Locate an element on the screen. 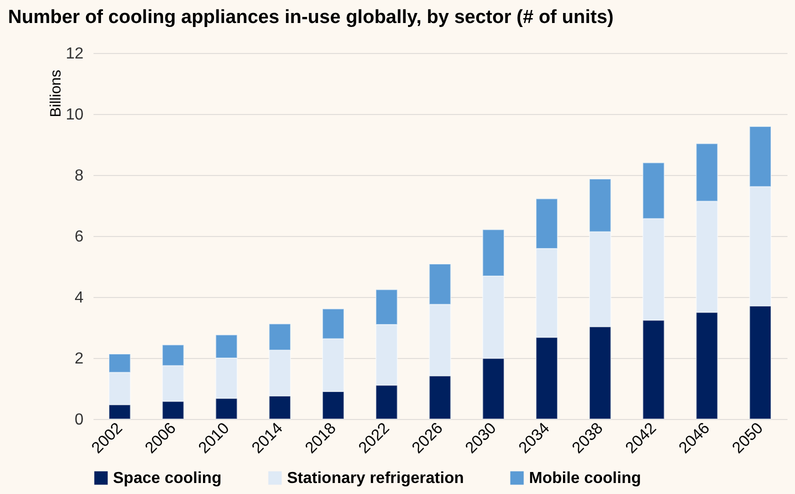  y-tick-label: 12 is located at coordinates (75, 54).